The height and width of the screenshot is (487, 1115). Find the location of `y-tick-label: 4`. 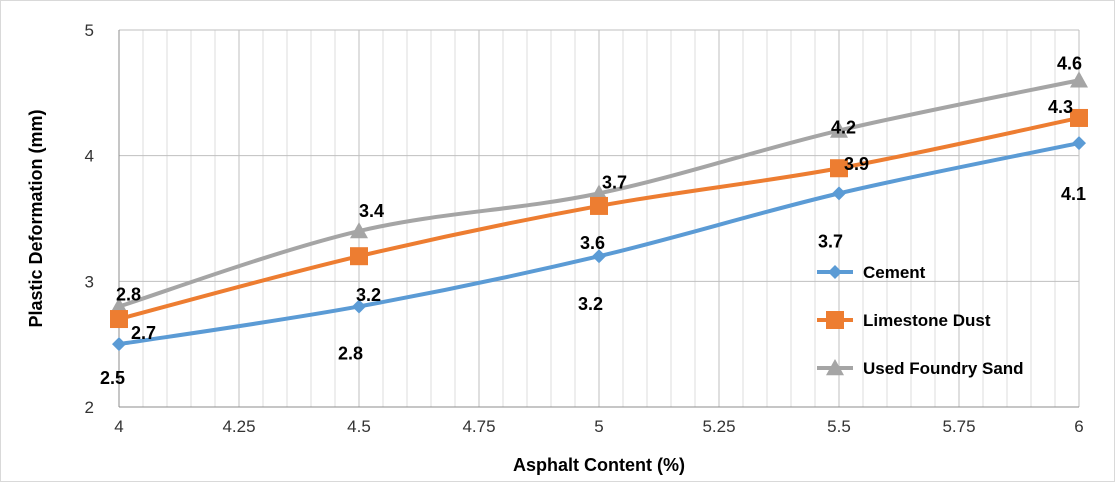

y-tick-label: 4 is located at coordinates (89, 156).